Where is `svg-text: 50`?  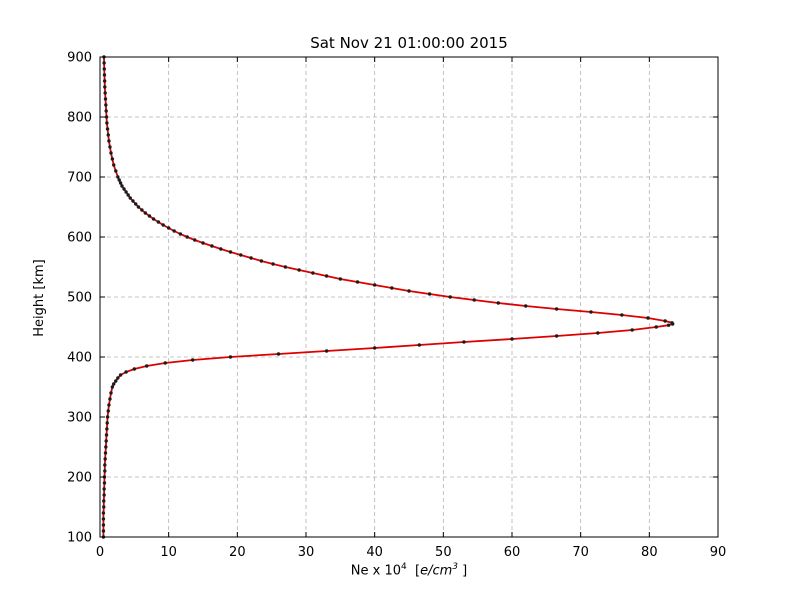
svg-text: 50 is located at coordinates (443, 552).